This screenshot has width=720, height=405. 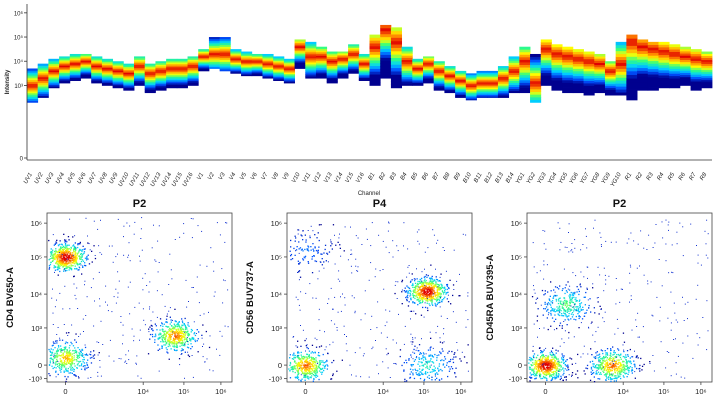 I want to click on channel-tick-label: B2, so click(x=382, y=176).